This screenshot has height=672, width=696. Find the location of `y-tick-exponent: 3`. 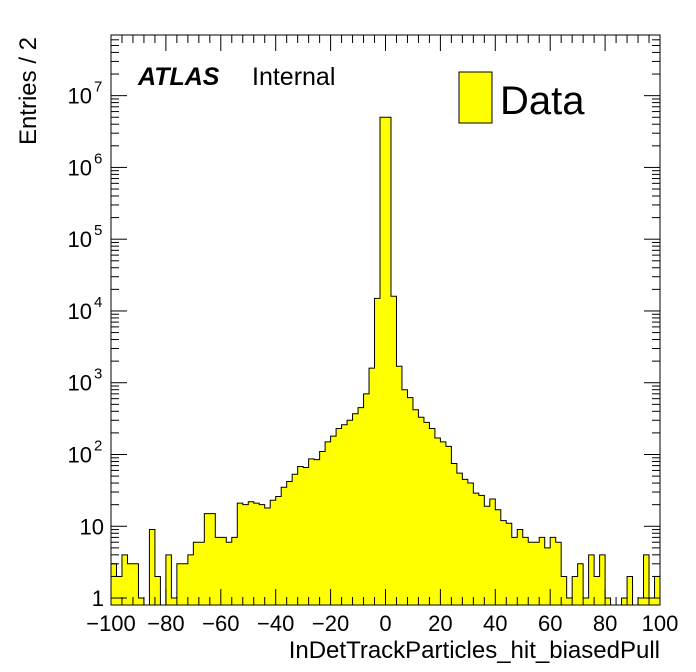

y-tick-exponent: 3 is located at coordinates (98, 374).